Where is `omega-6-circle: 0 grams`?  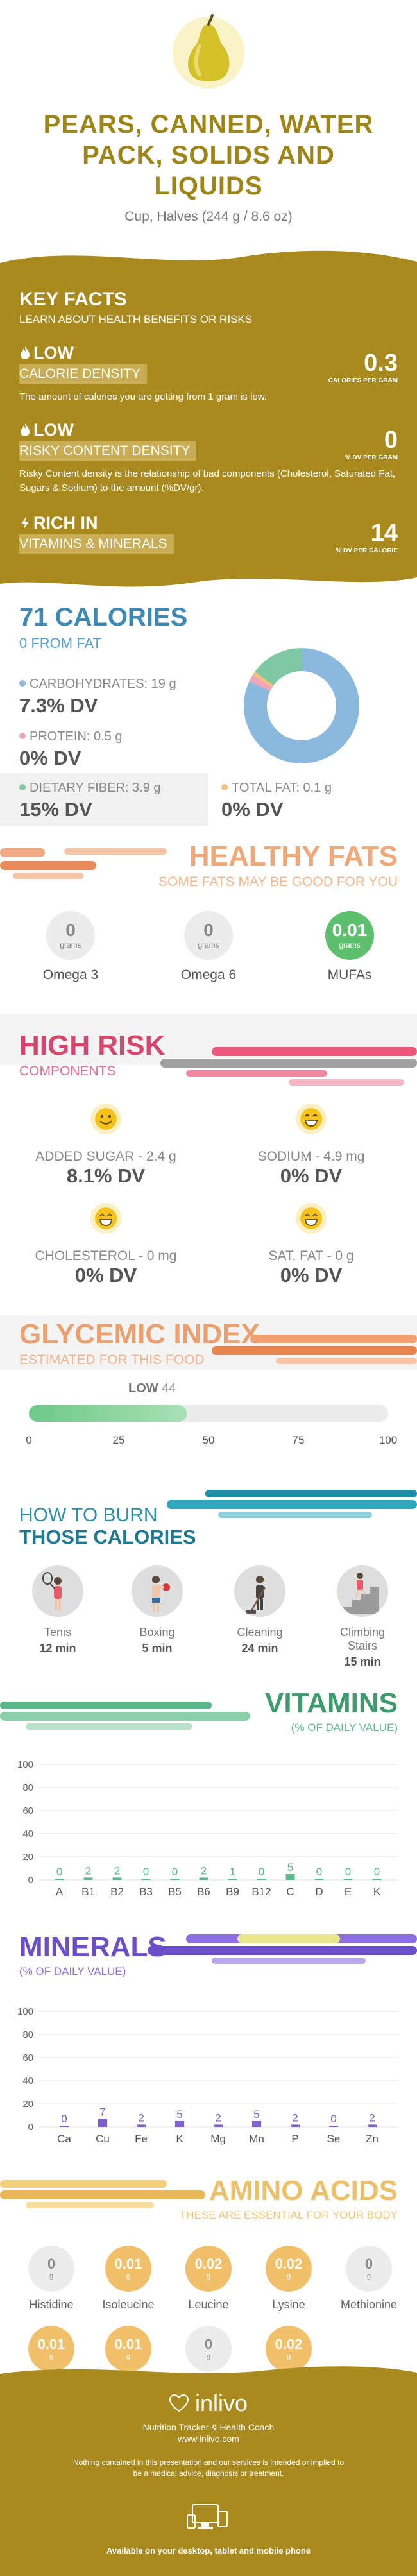
omega-6-circle: 0 grams is located at coordinates (208, 935).